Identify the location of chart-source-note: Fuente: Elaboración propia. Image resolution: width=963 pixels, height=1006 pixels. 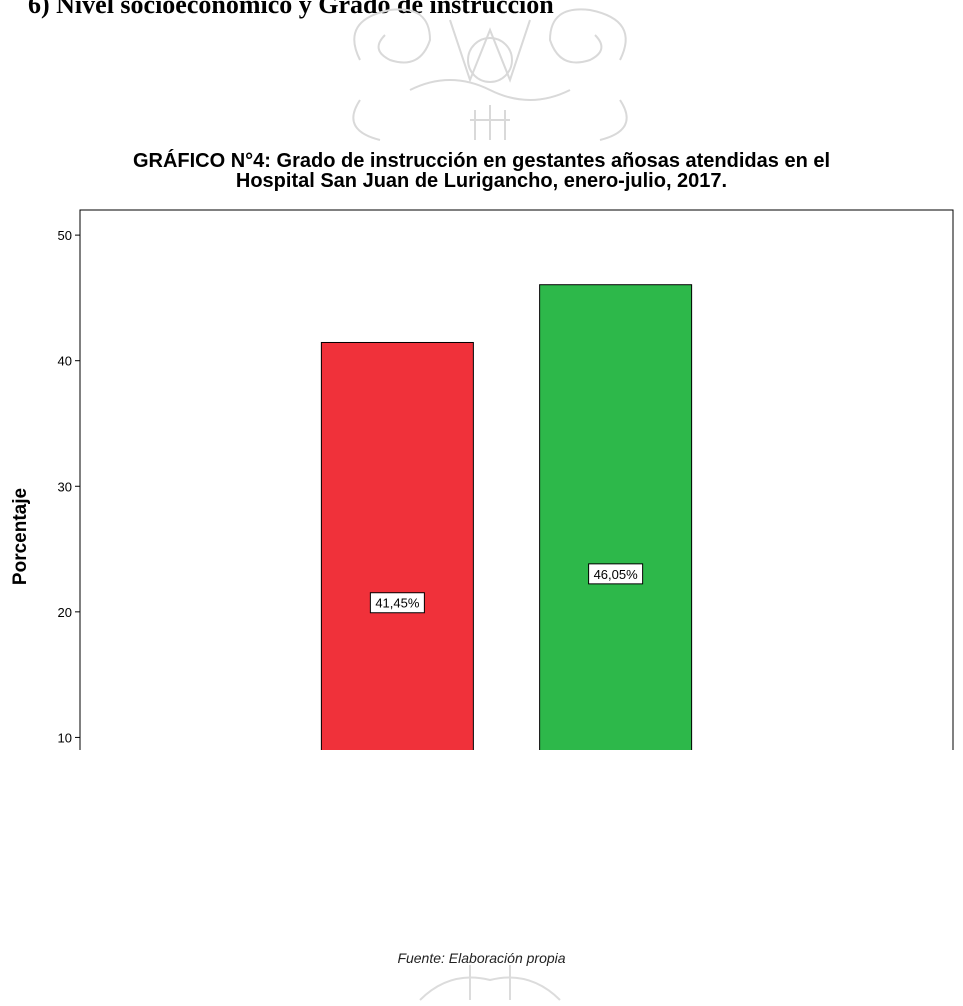
(481, 958).